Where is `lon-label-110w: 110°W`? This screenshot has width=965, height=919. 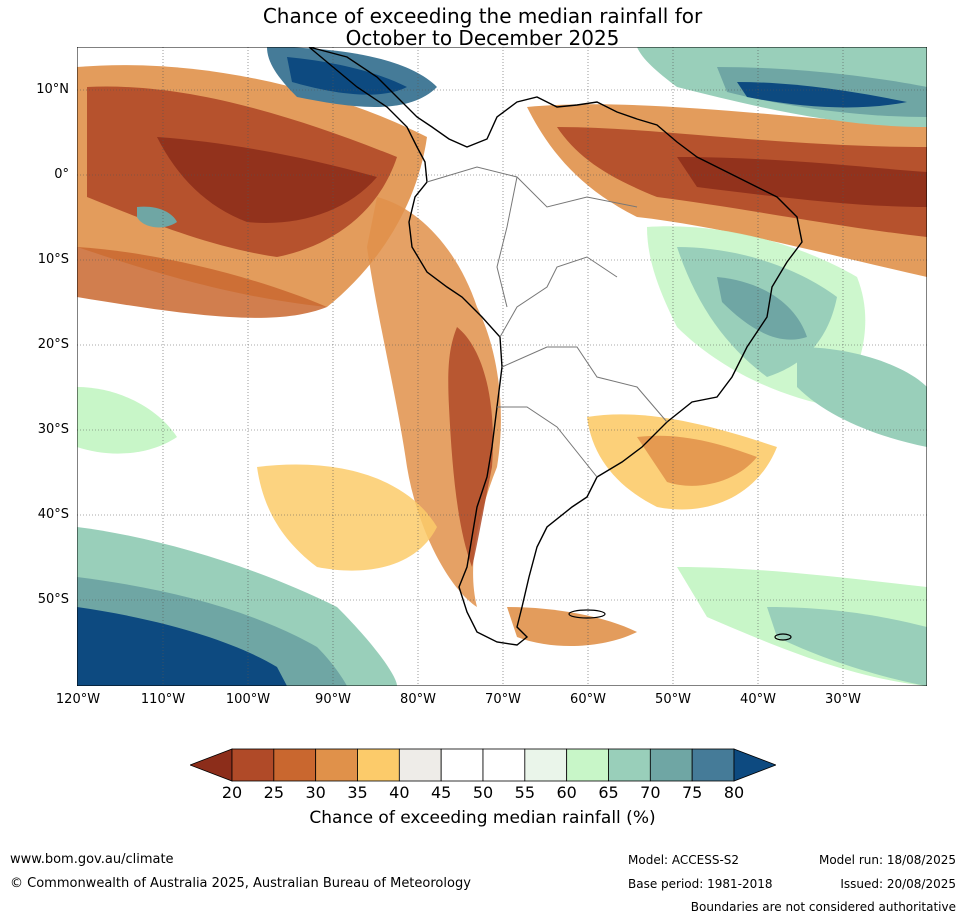
lon-label-110w: 110°W is located at coordinates (163, 699).